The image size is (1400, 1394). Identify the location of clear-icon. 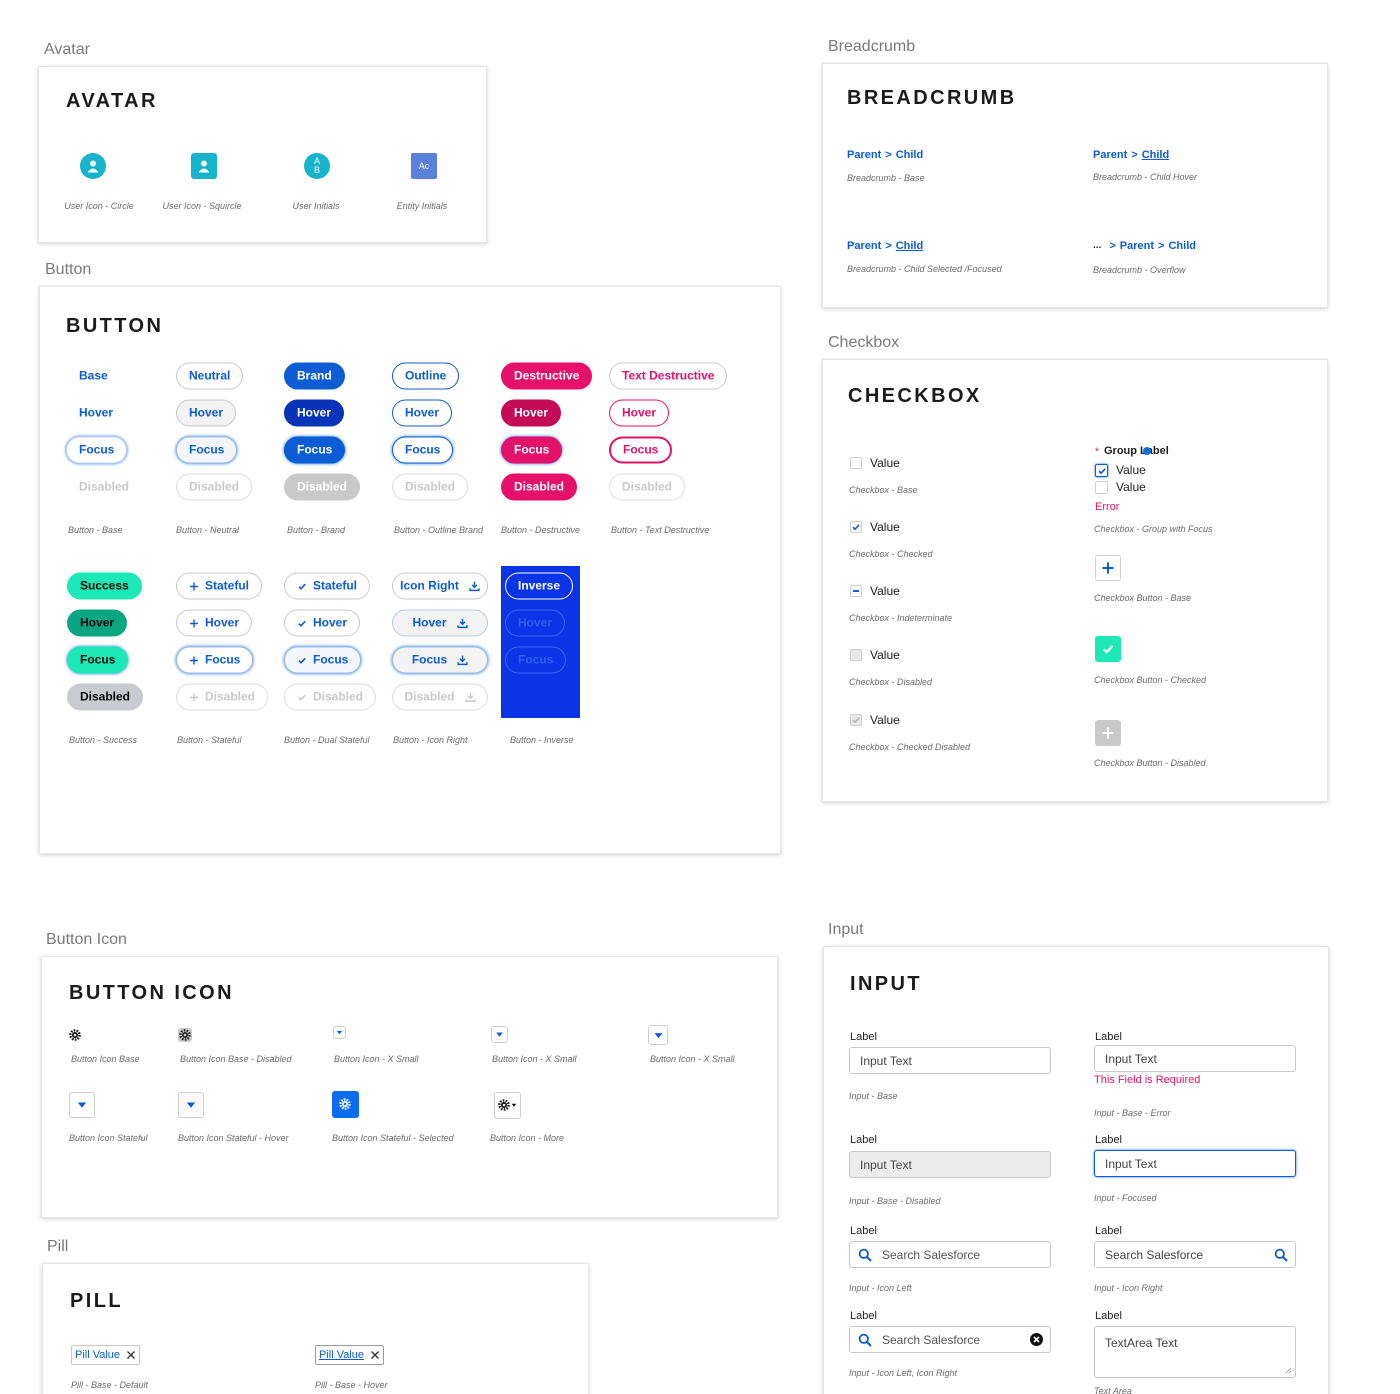
(1036, 1339).